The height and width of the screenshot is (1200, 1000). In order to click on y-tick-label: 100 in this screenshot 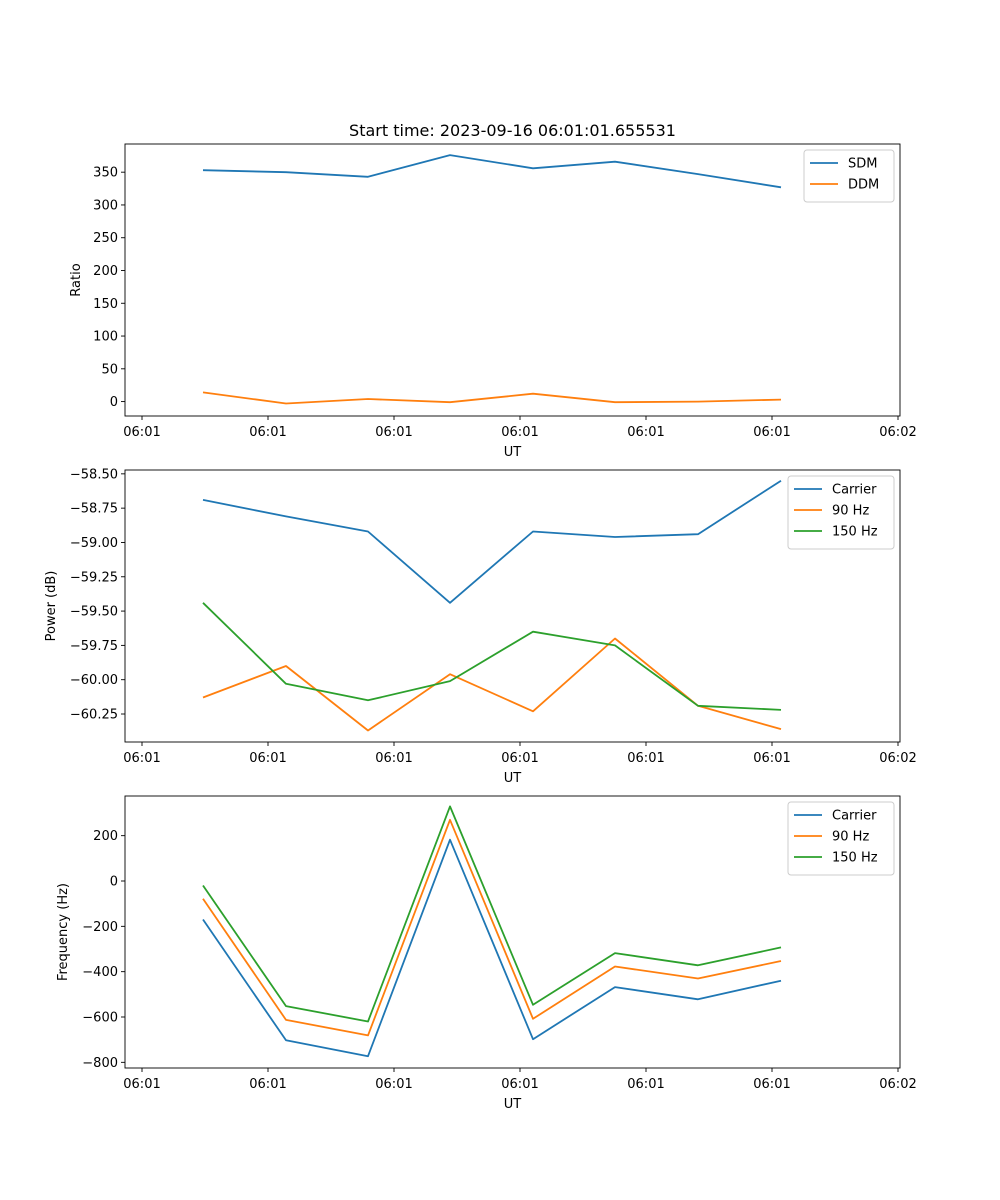, I will do `click(105, 337)`.